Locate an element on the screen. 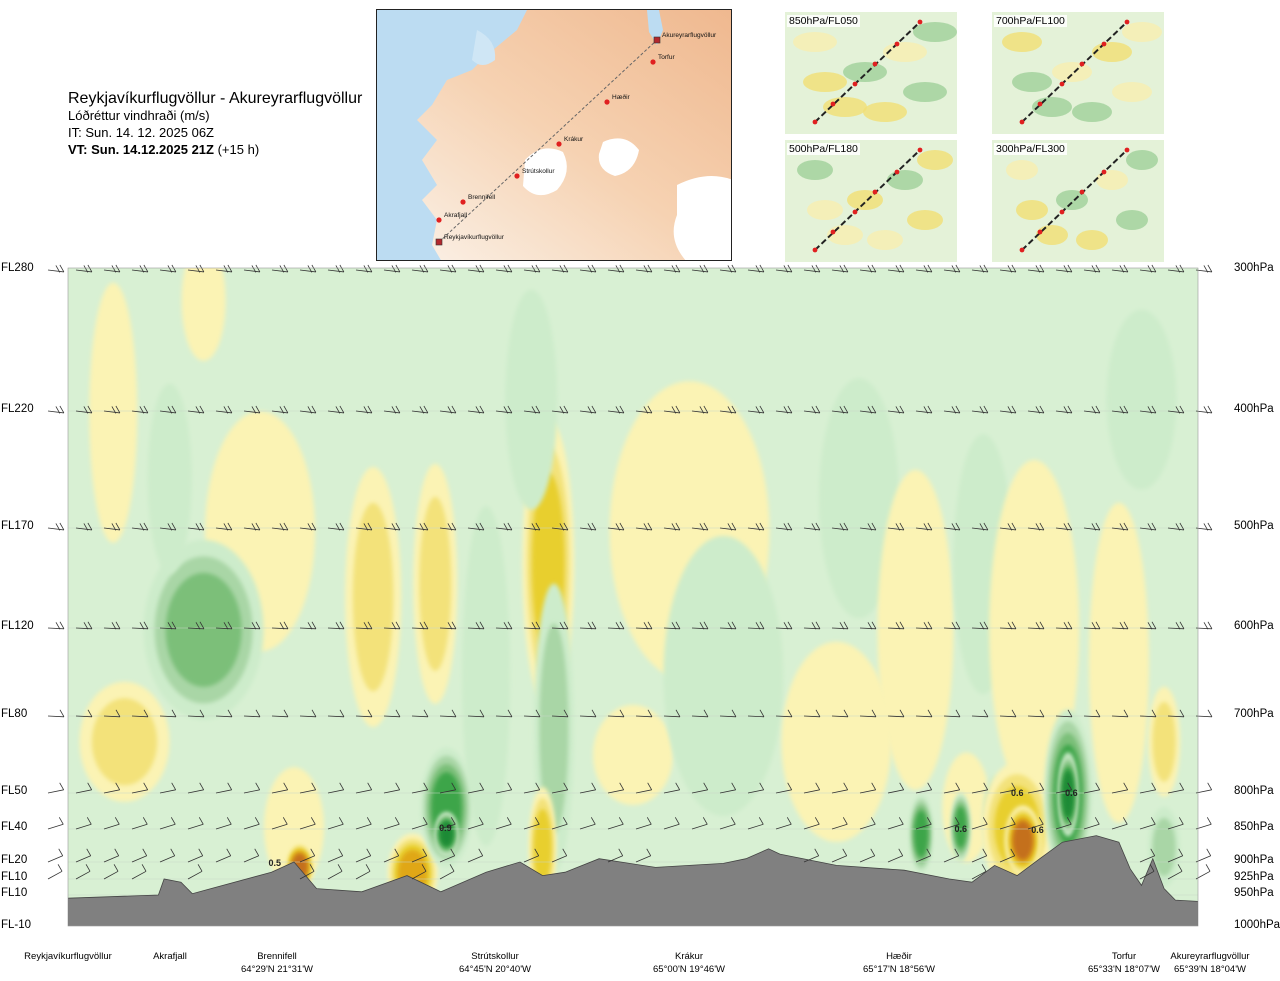 This screenshot has height=981, width=1280. level-panel-850-map is located at coordinates (871, 73).